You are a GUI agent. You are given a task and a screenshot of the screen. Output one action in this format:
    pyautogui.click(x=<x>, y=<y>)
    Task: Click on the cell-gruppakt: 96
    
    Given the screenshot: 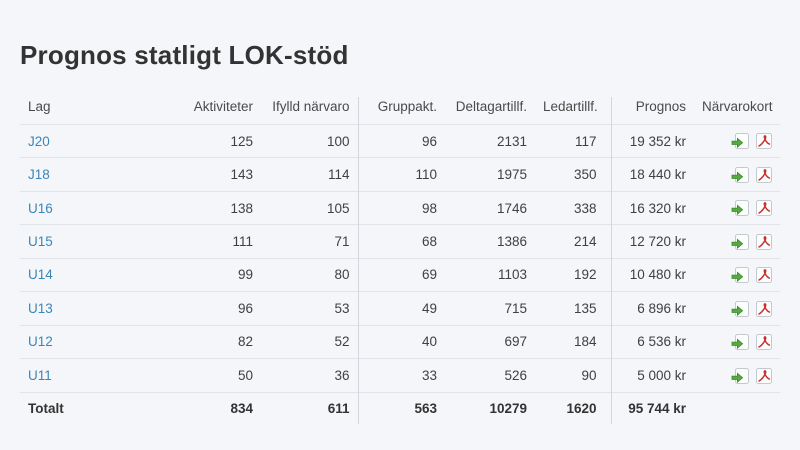 What is the action you would take?
    pyautogui.click(x=401, y=141)
    